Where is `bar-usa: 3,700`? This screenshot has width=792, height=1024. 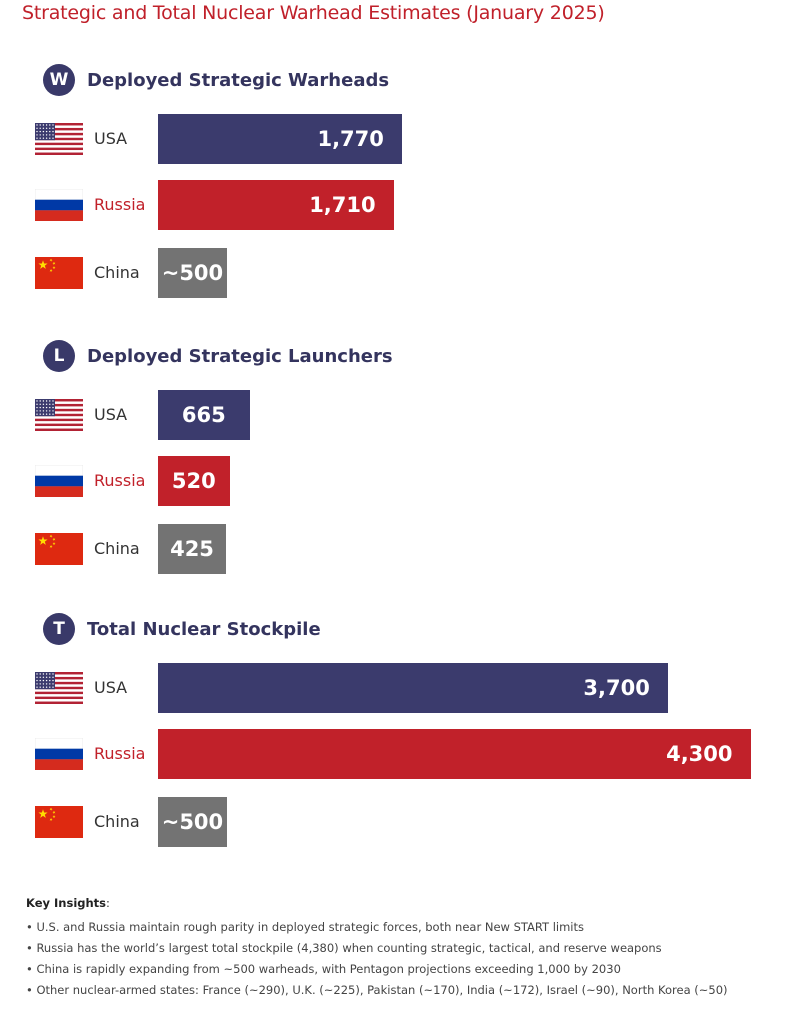
bar-usa: 3,700 is located at coordinates (413, 688).